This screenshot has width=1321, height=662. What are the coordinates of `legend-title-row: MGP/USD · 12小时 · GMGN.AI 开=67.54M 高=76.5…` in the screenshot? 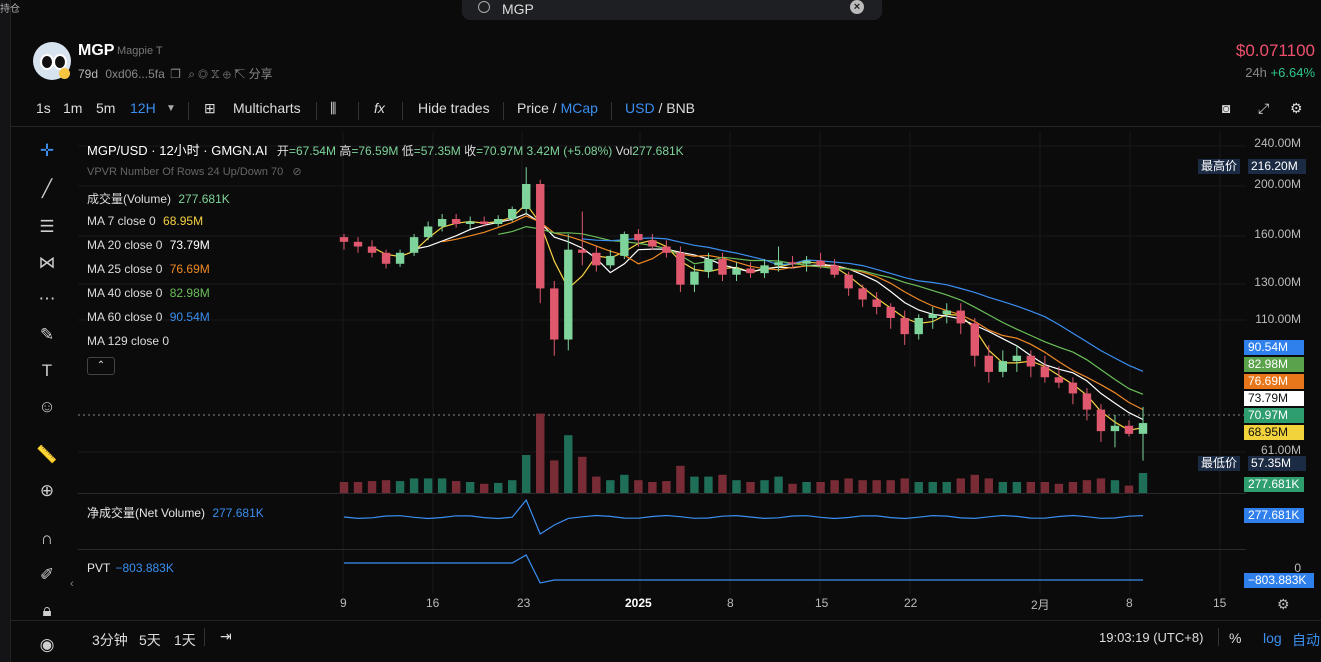 It's located at (385, 149).